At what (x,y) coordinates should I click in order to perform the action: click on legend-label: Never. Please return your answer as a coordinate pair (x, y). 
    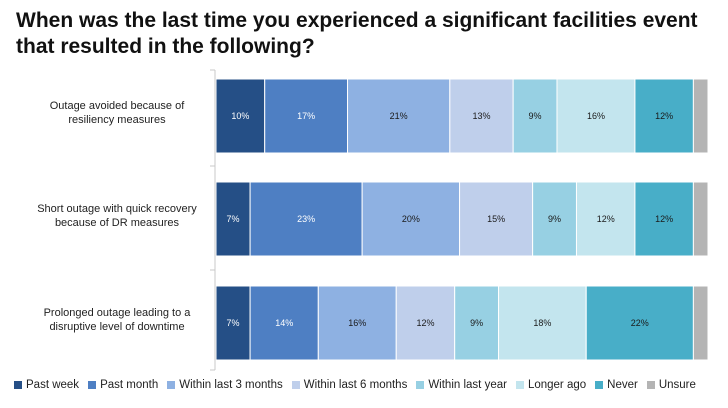
    Looking at the image, I should click on (622, 385).